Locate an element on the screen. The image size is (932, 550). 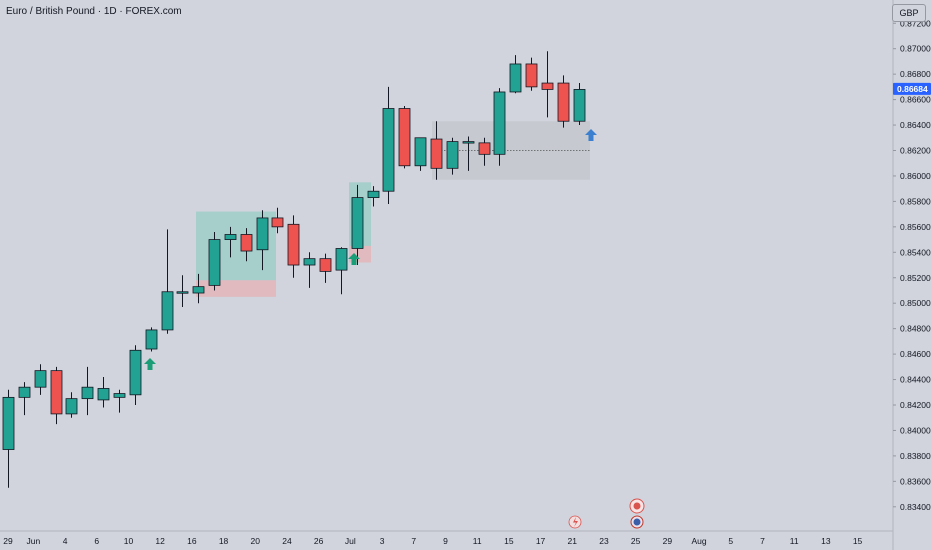
price-tick-label: 0.85400 is located at coordinates (915, 252).